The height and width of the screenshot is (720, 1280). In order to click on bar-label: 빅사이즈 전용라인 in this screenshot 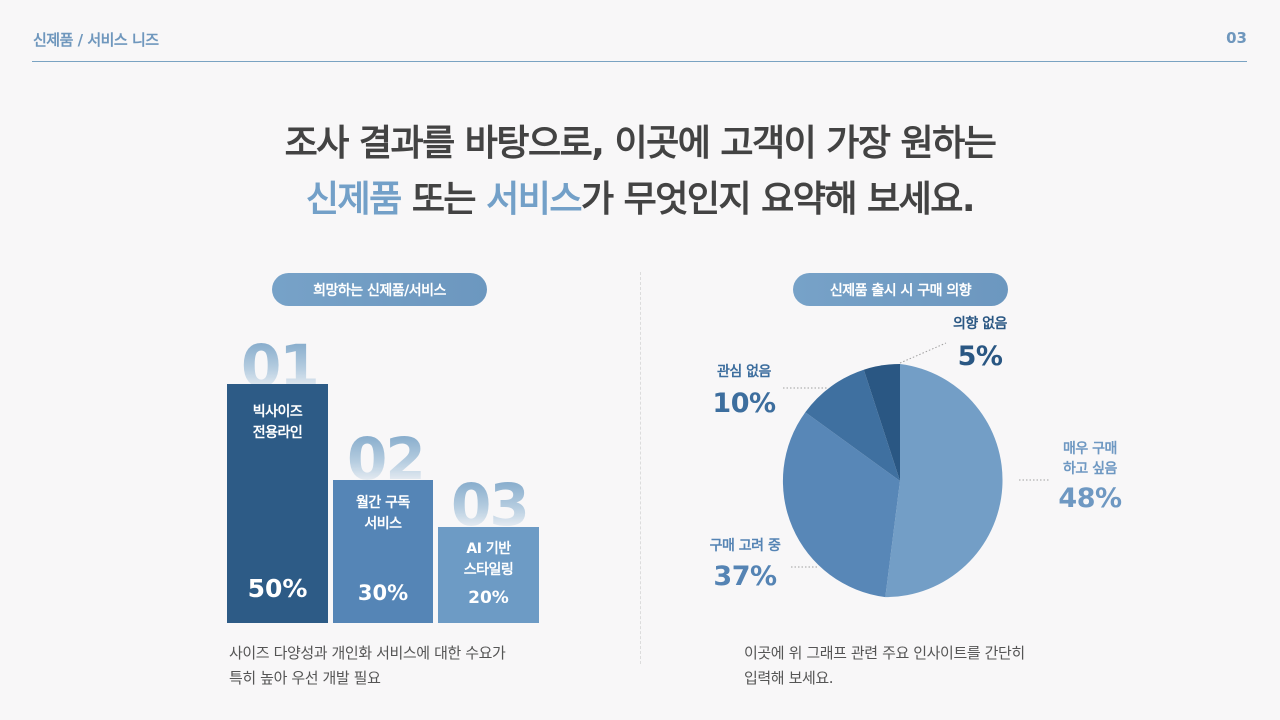, I will do `click(277, 423)`.